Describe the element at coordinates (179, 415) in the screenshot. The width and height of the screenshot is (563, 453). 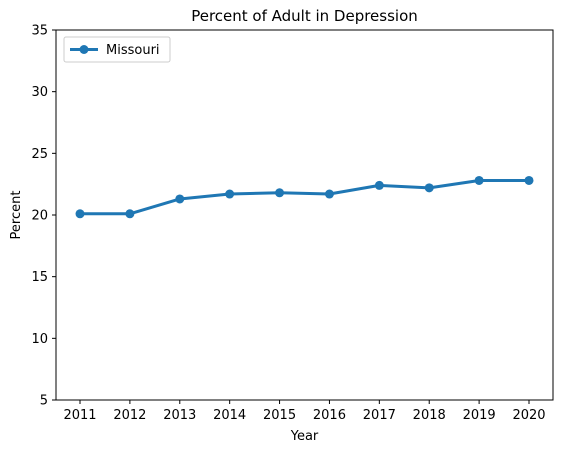
I see `x-tick-label: 2013` at that location.